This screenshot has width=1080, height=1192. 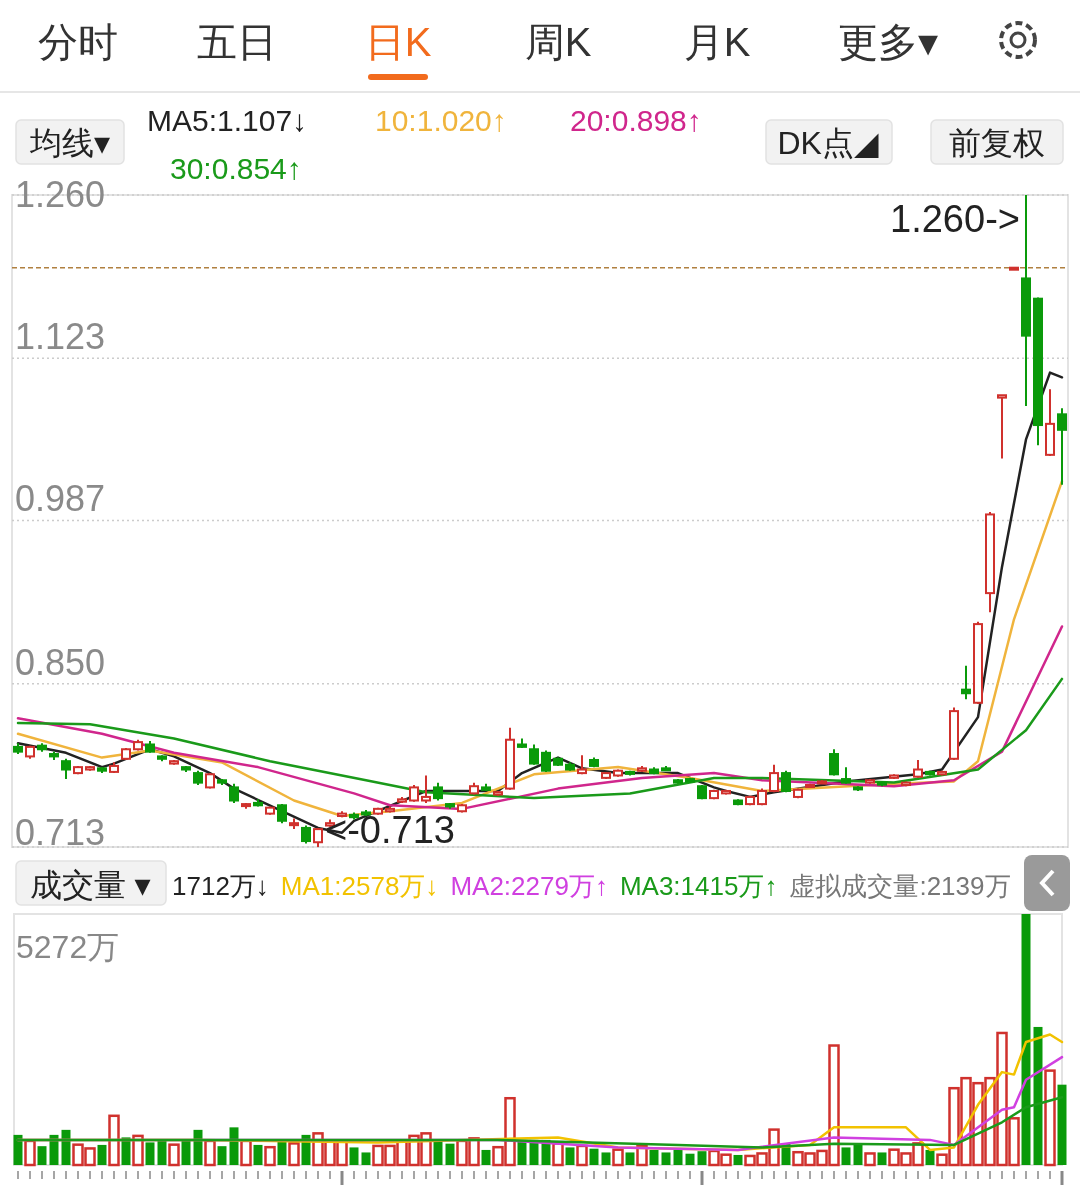 I want to click on text: 20:0.898↑, so click(x=636, y=120).